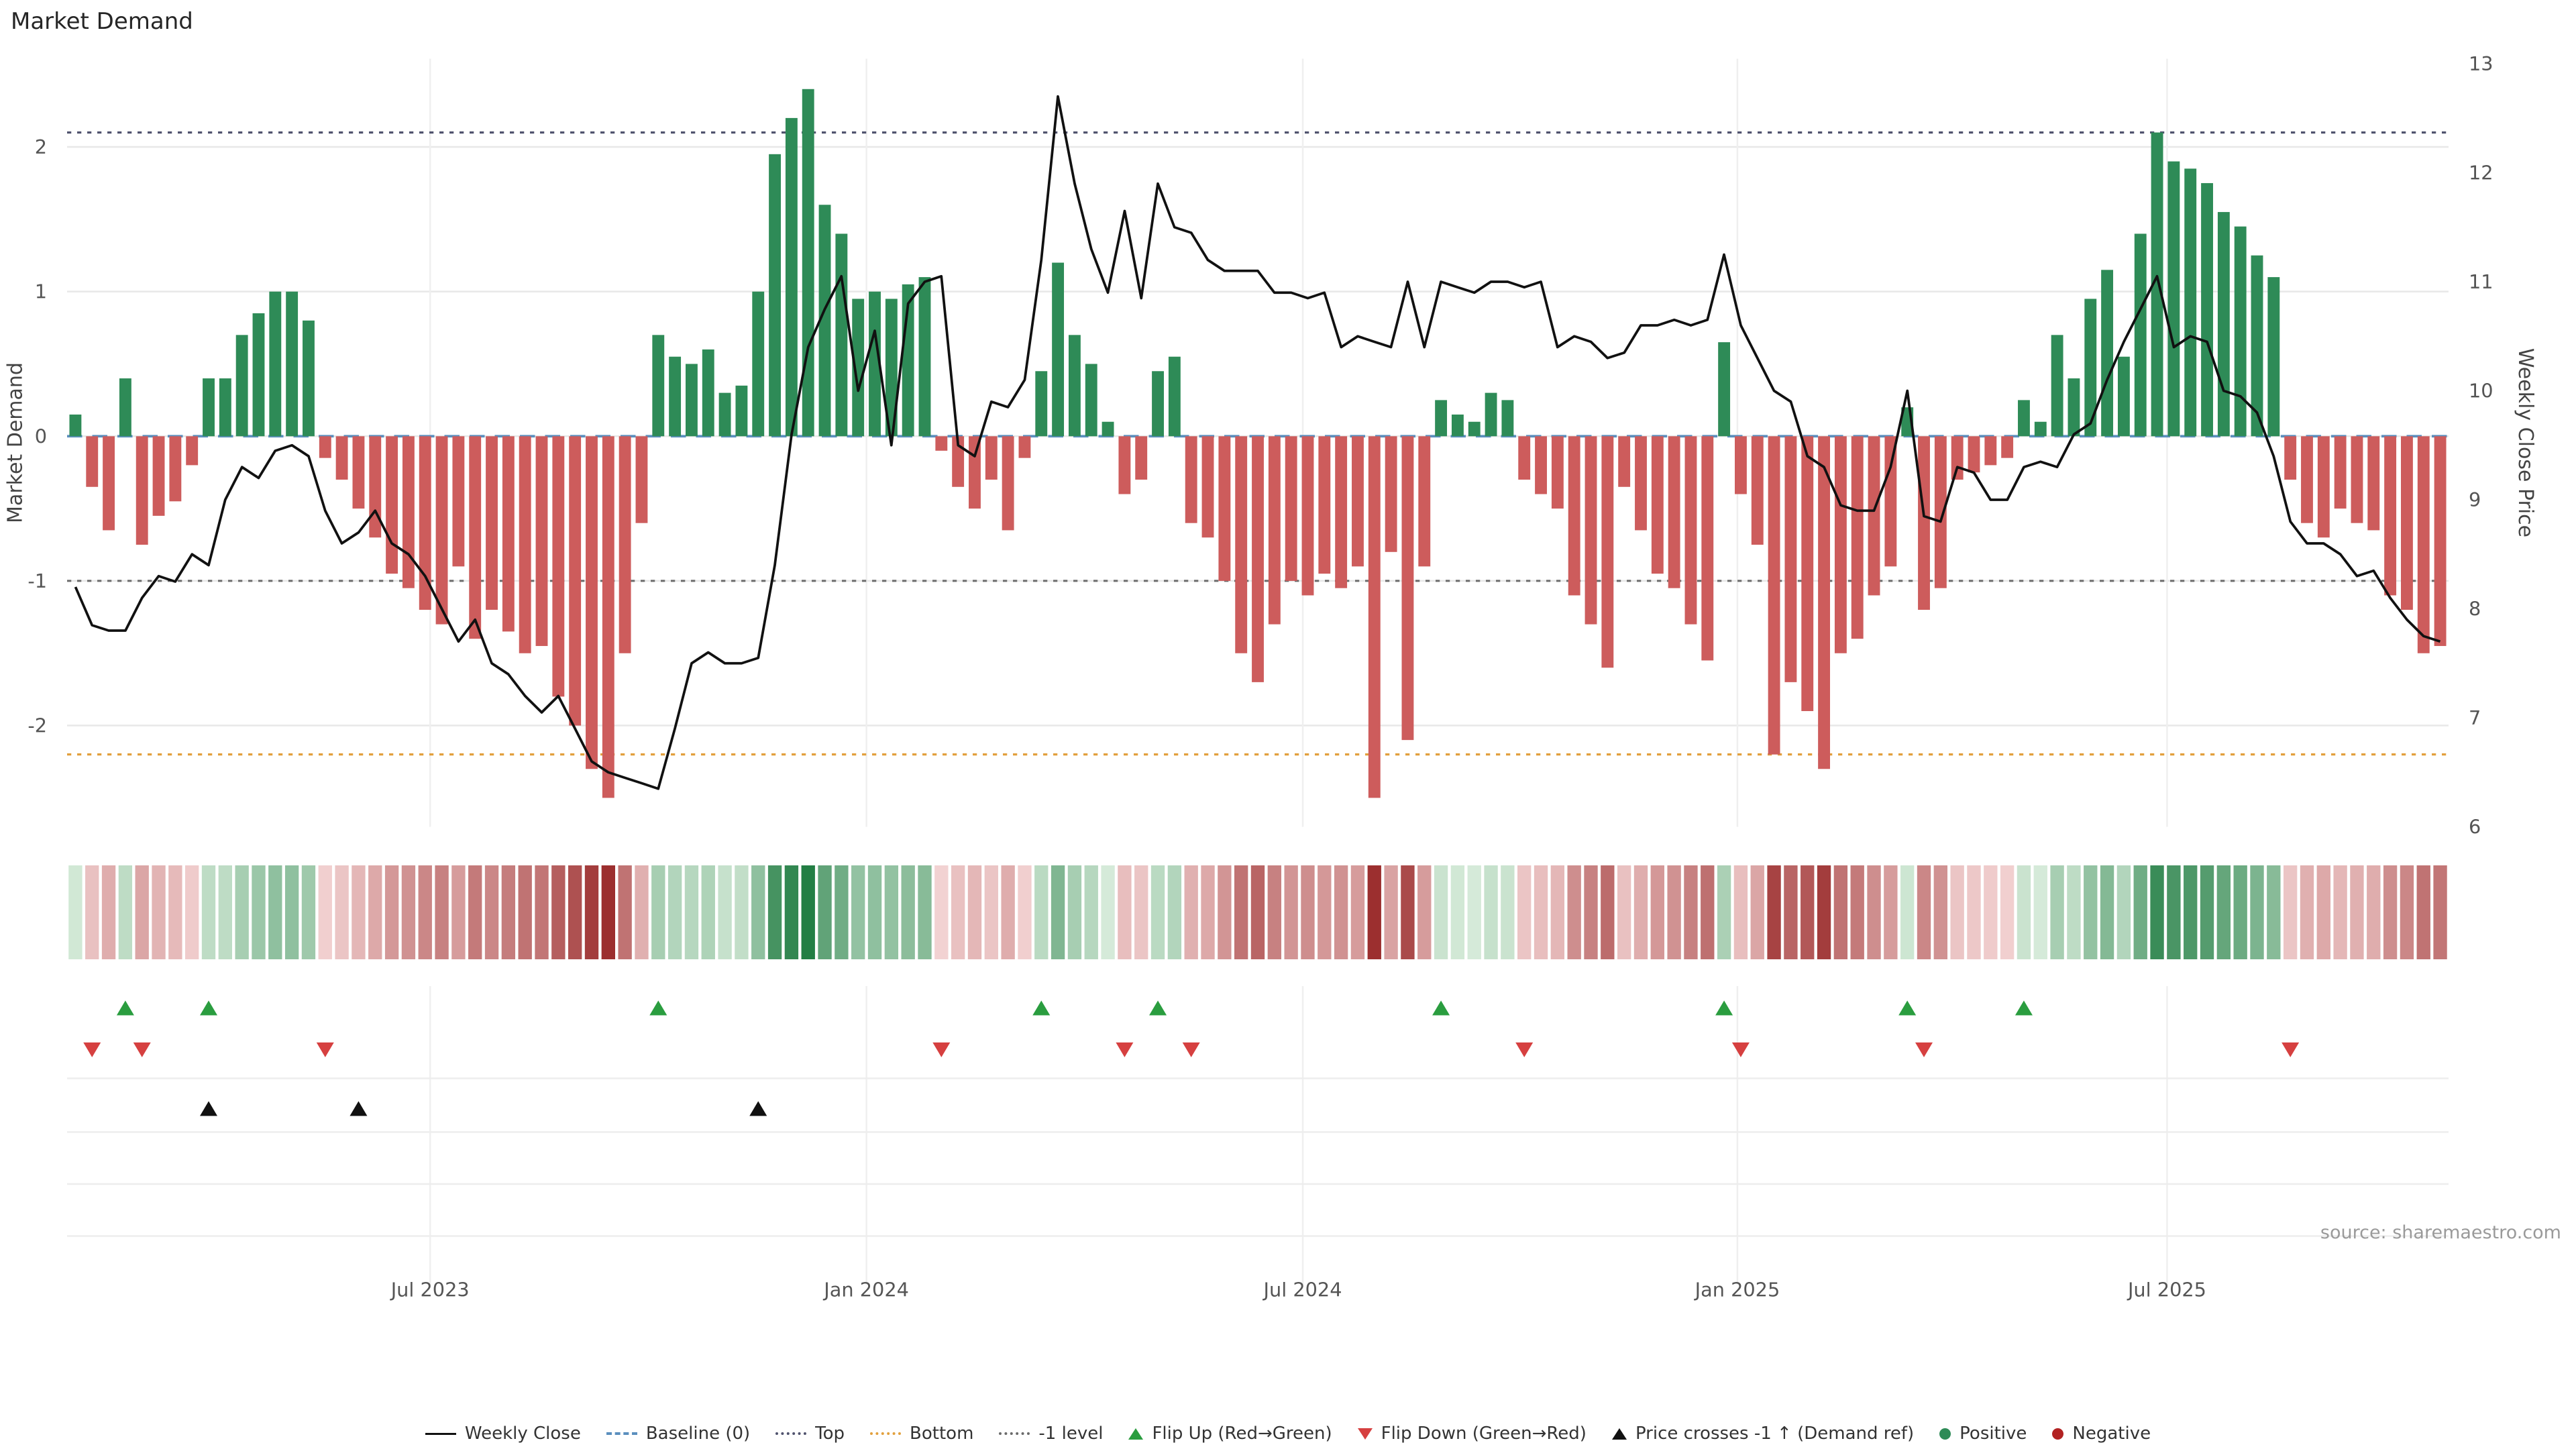 This screenshot has width=2576, height=1449. I want to click on left-axis-tick: -2, so click(37, 725).